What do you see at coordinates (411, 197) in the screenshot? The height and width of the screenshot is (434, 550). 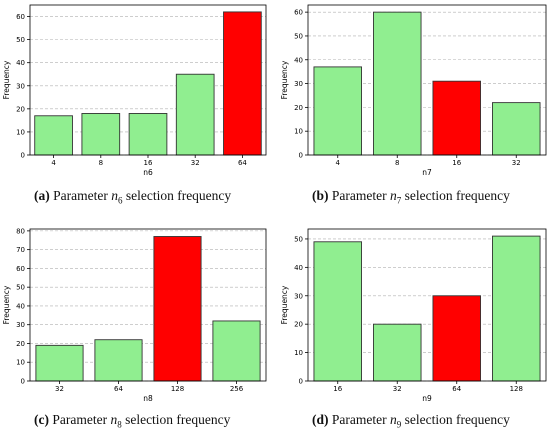 I see `caption-b: (b) Parameter n7 selection frequency` at bounding box center [411, 197].